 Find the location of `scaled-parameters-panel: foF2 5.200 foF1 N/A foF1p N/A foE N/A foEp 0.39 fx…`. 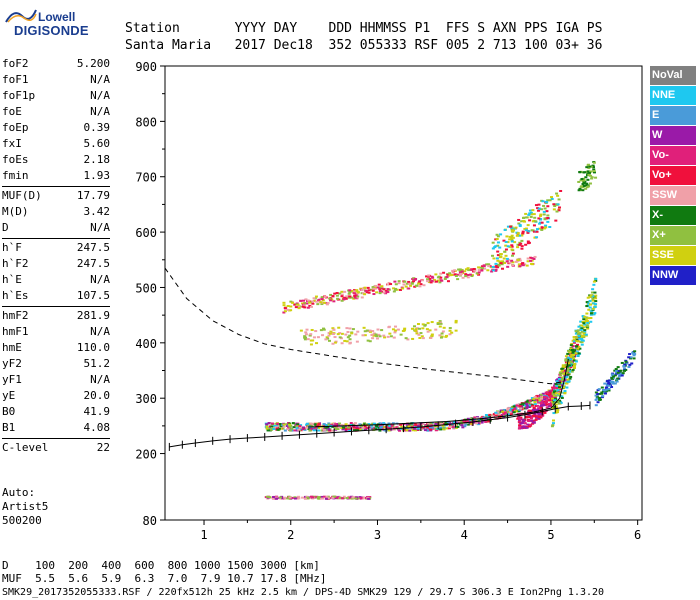

scaled-parameters-panel: foF2 5.200 foF1 N/A foF1p N/A foE N/A foEp 0.39 fx… is located at coordinates (56, 256).